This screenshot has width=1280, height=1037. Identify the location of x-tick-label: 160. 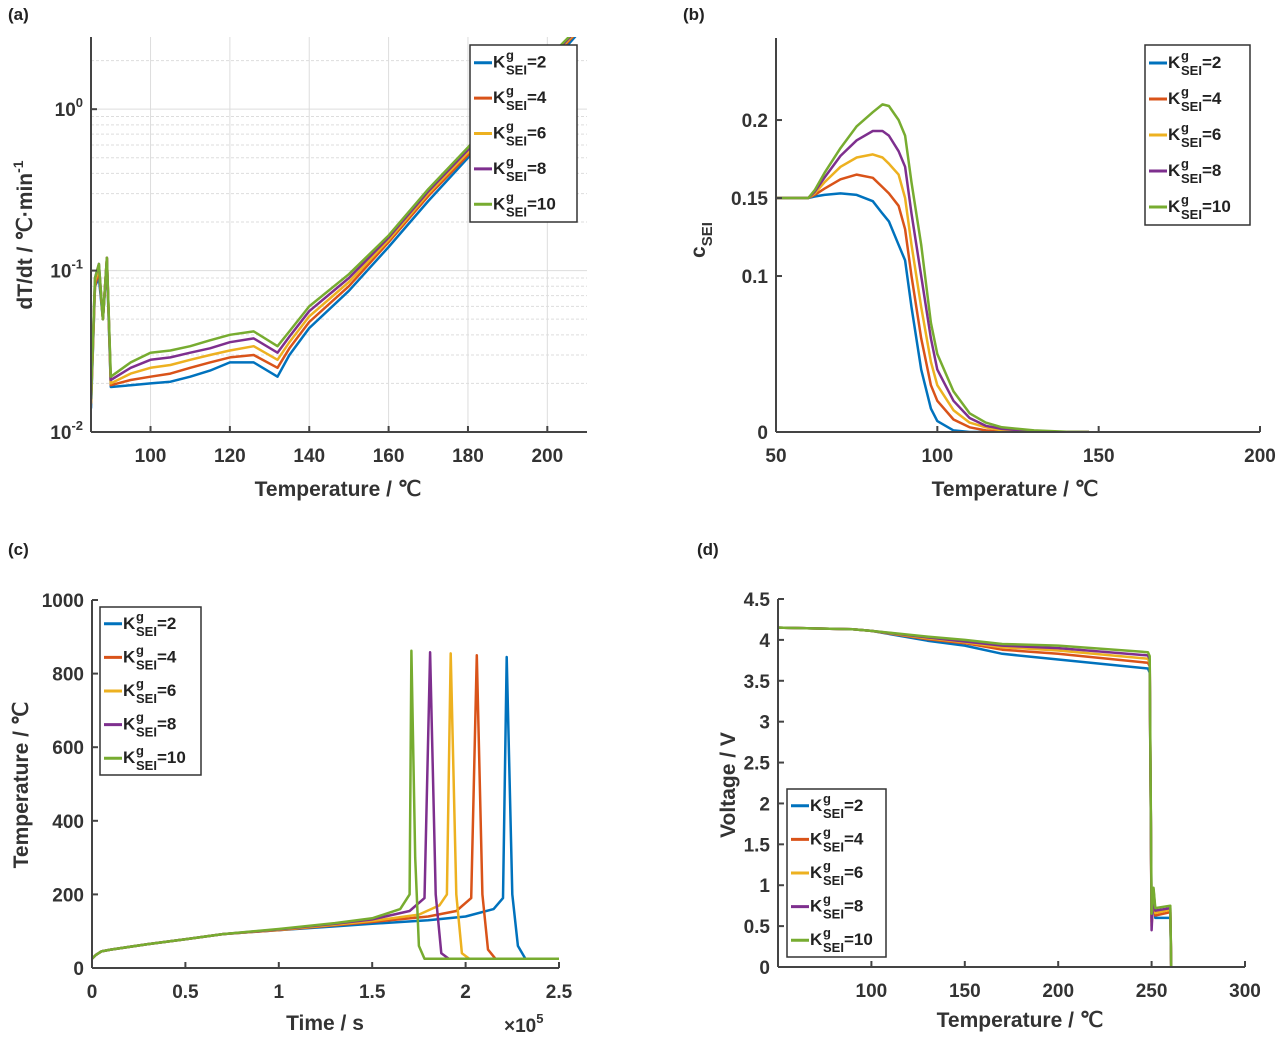
(389, 456).